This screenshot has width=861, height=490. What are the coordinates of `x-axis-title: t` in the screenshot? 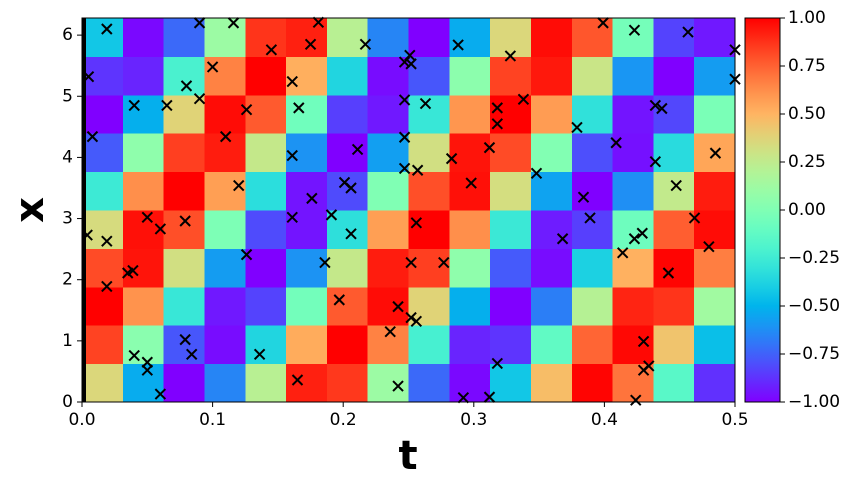 It's located at (407, 456).